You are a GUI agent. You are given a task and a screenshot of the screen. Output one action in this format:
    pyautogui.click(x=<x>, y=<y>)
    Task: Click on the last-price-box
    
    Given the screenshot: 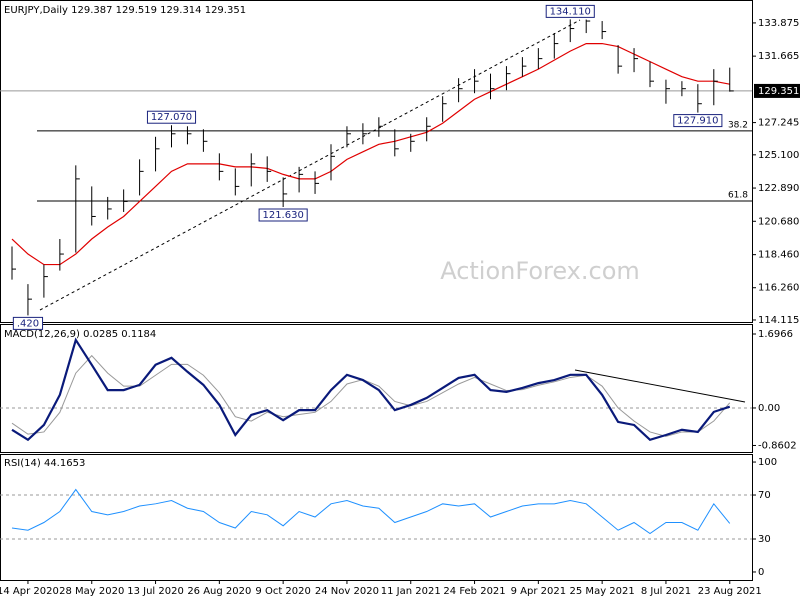 What is the action you would take?
    pyautogui.click(x=777, y=90)
    